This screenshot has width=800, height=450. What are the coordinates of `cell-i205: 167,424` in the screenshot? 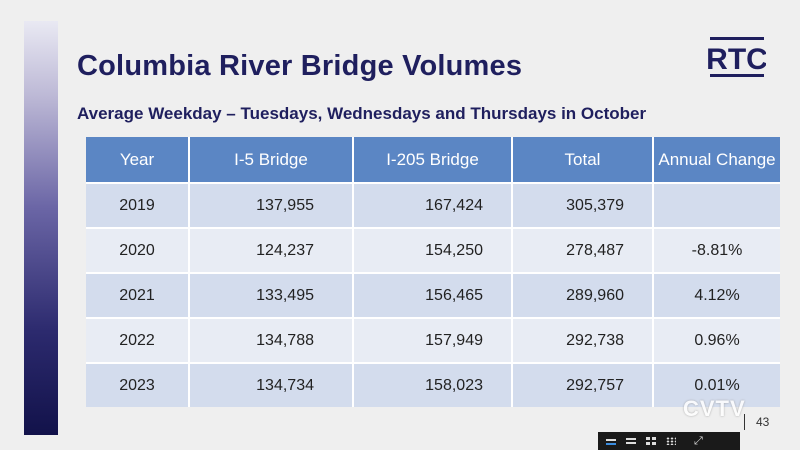 It's located at (433, 204).